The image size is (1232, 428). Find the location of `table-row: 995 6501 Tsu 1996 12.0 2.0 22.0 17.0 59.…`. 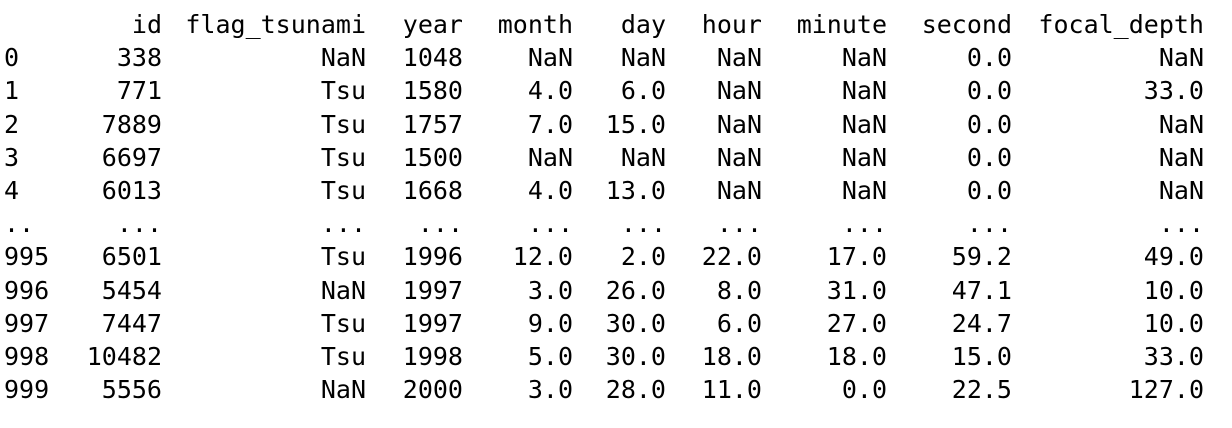

table-row: 995 6501 Tsu 1996 12.0 2.0 22.0 17.0 59.… is located at coordinates (604, 256).